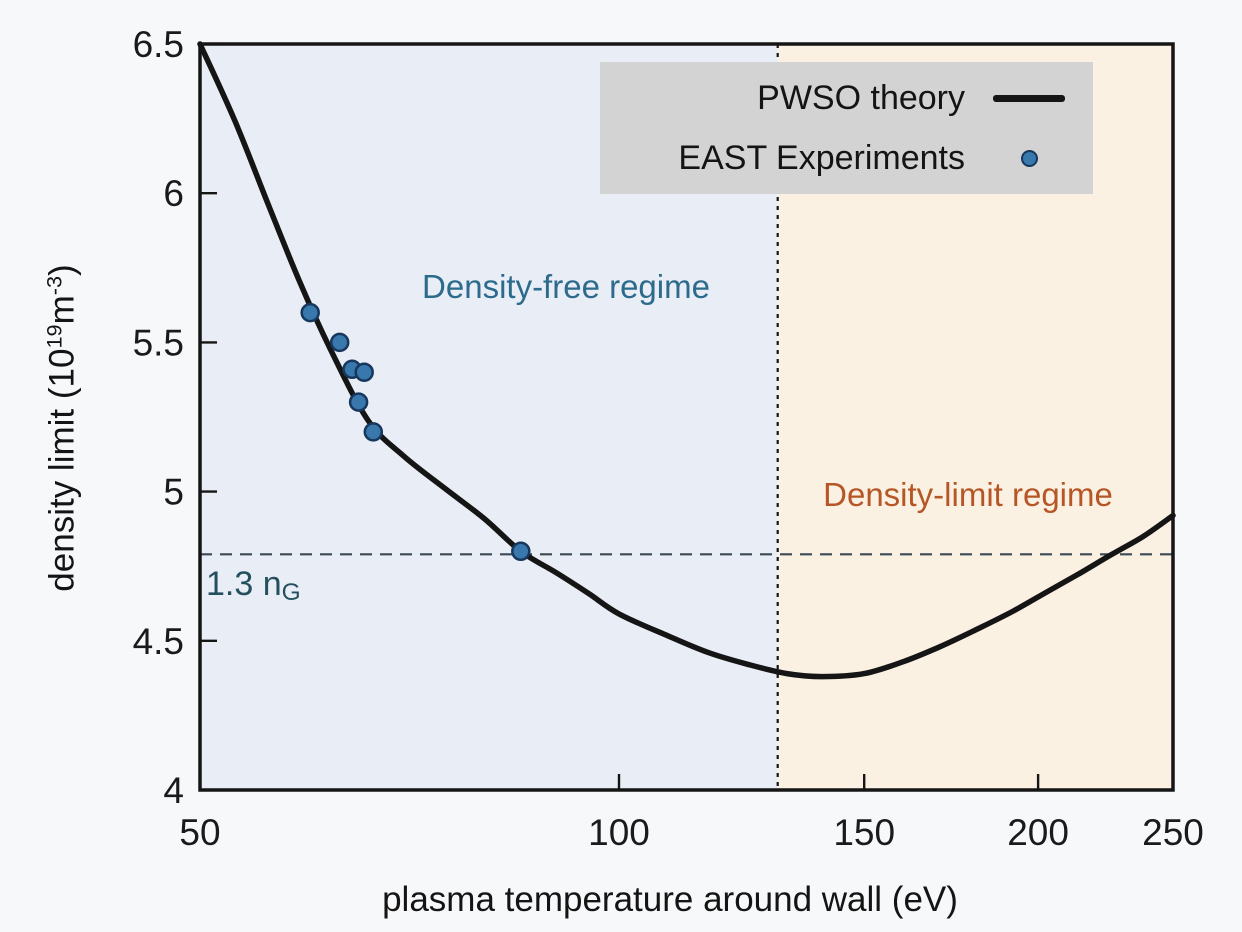 This screenshot has width=1242, height=932. Describe the element at coordinates (199, 832) in the screenshot. I see `x-tick-label: 50` at that location.